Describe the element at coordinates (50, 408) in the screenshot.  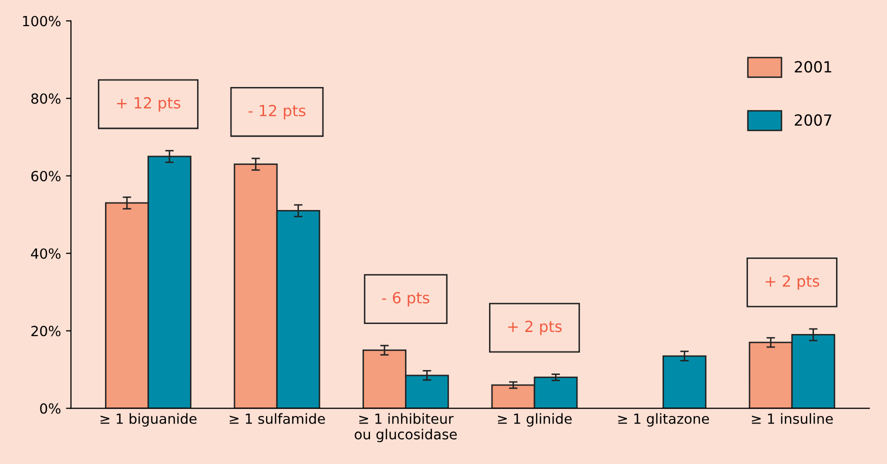
I see `y-tick-label: 0%` at that location.